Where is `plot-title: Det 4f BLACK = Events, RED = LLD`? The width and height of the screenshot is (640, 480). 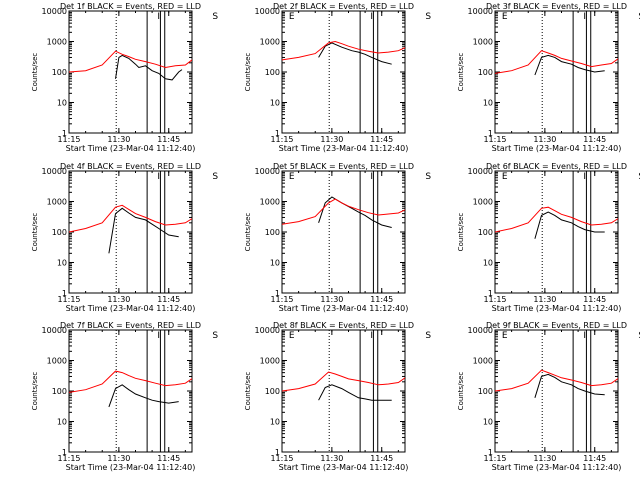
plot-title: Det 4f BLACK = Events, RED = LLD is located at coordinates (130, 166).